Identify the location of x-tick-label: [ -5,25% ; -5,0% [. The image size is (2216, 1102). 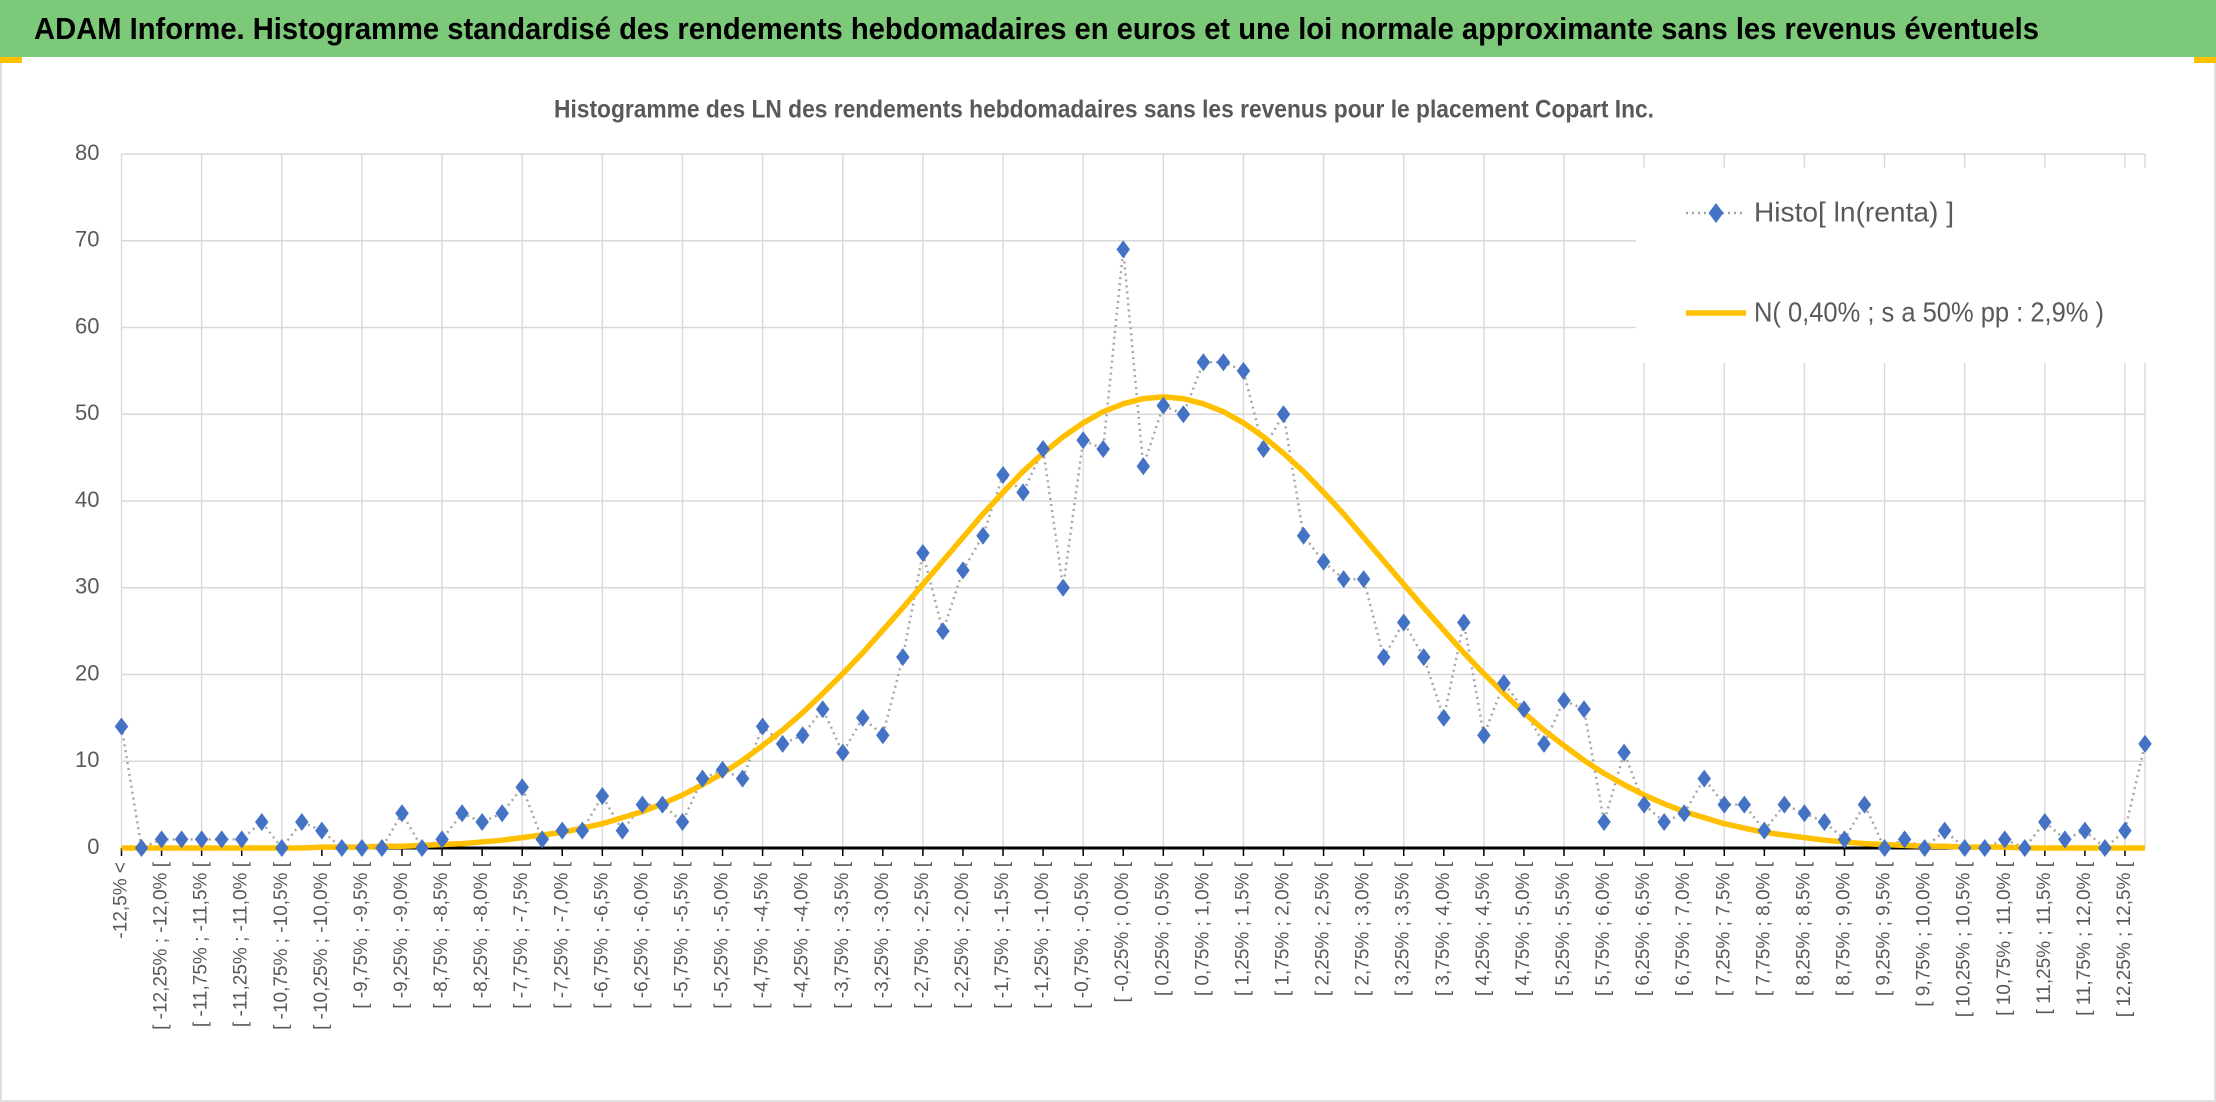
(722, 935).